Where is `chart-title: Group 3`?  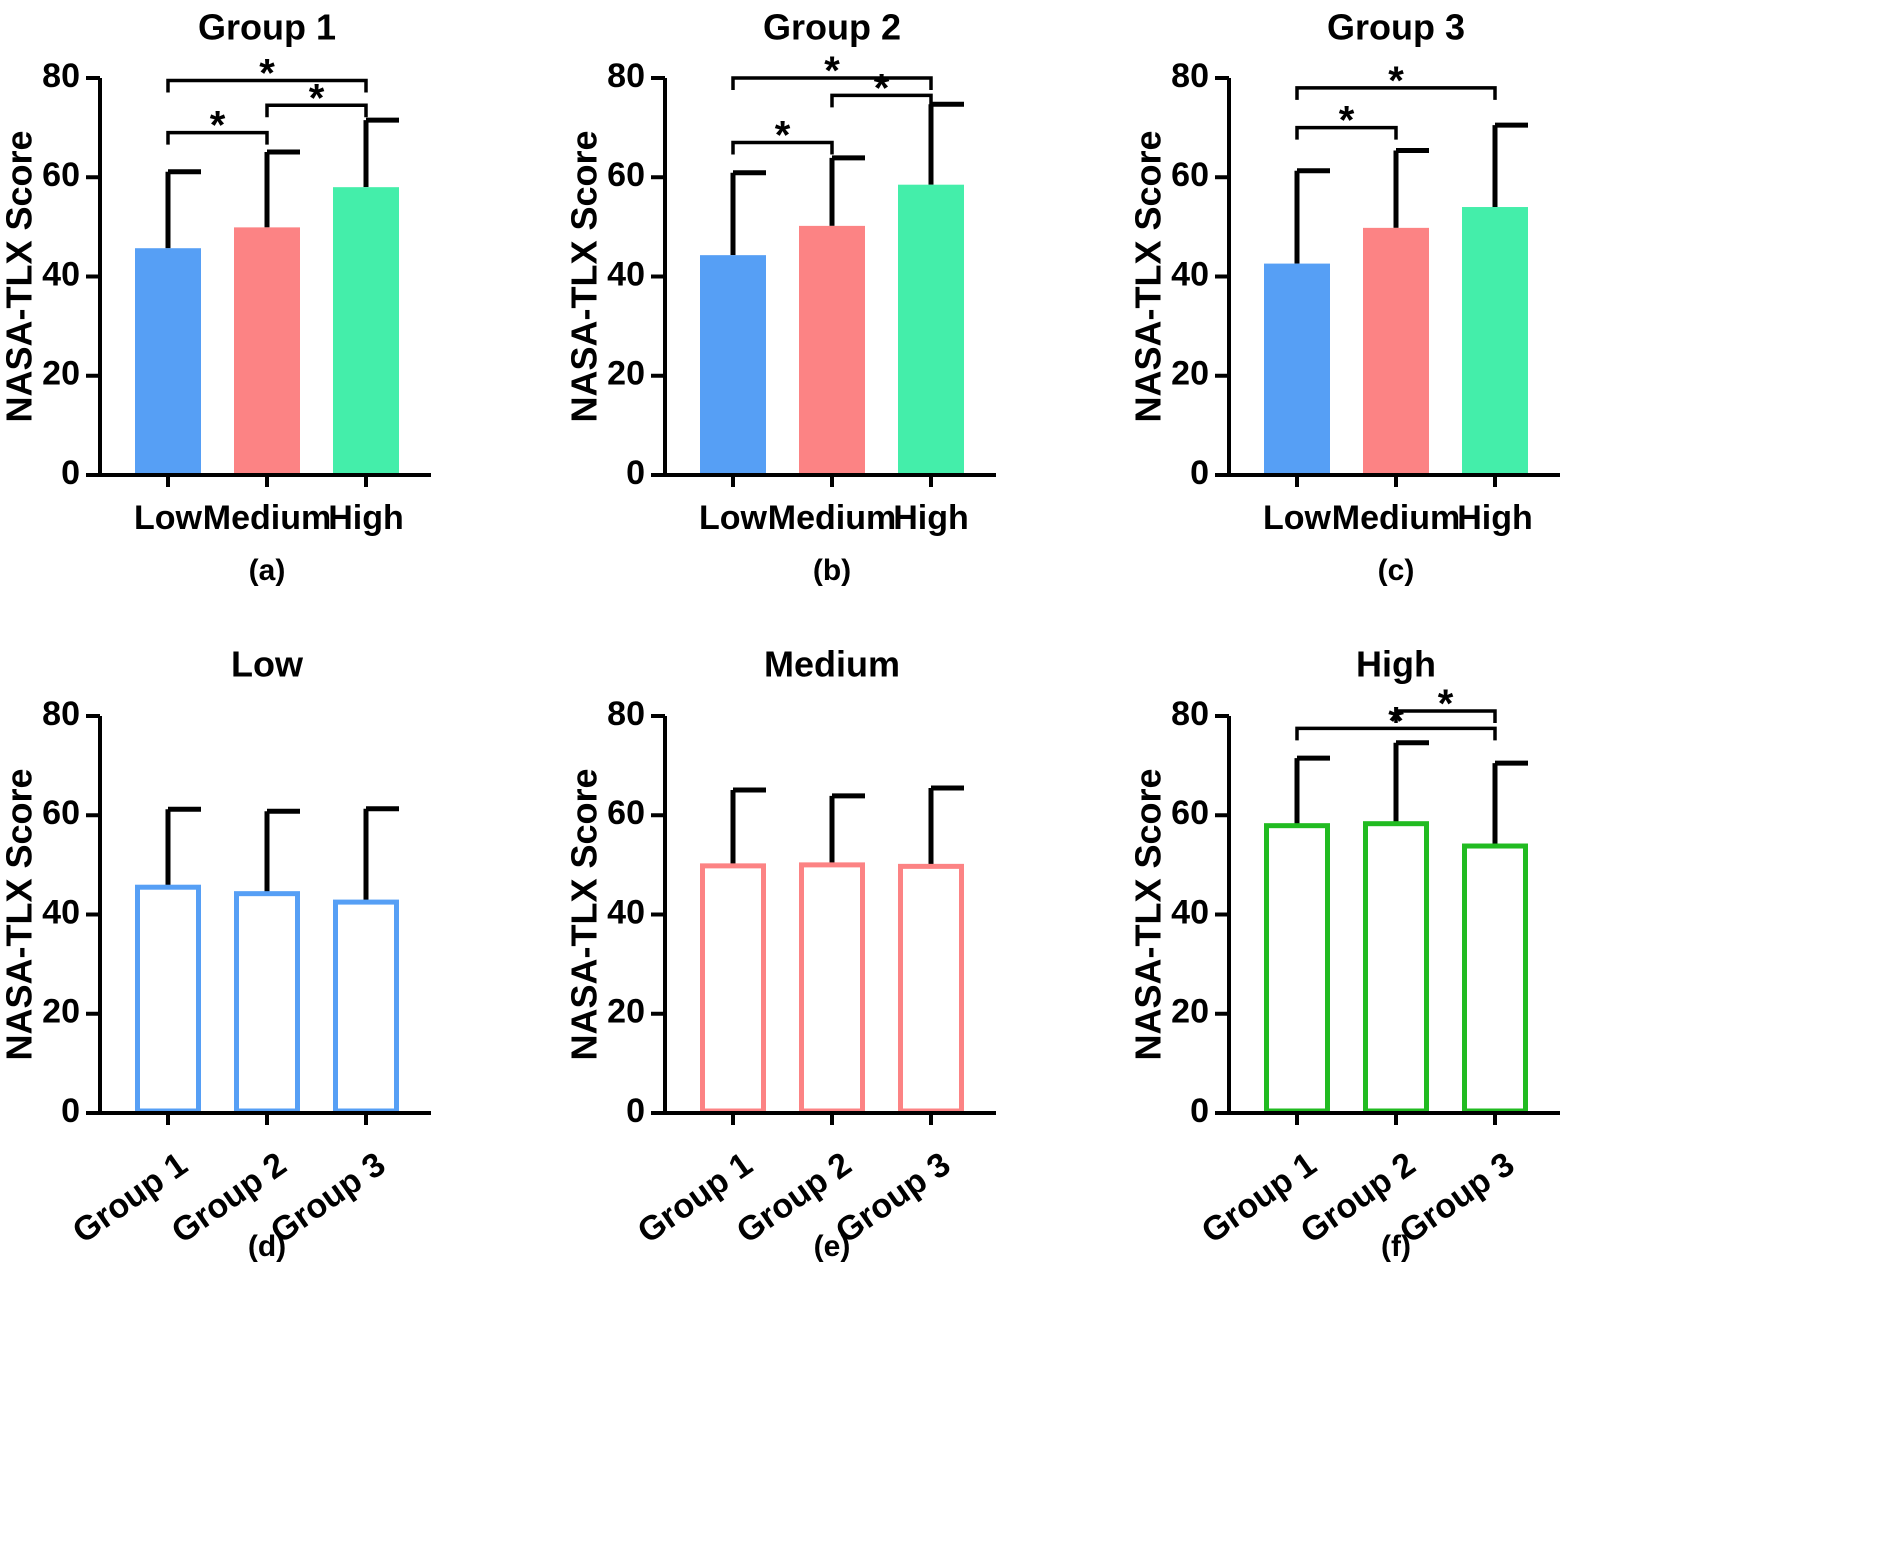
chart-title: Group 3 is located at coordinates (1396, 27).